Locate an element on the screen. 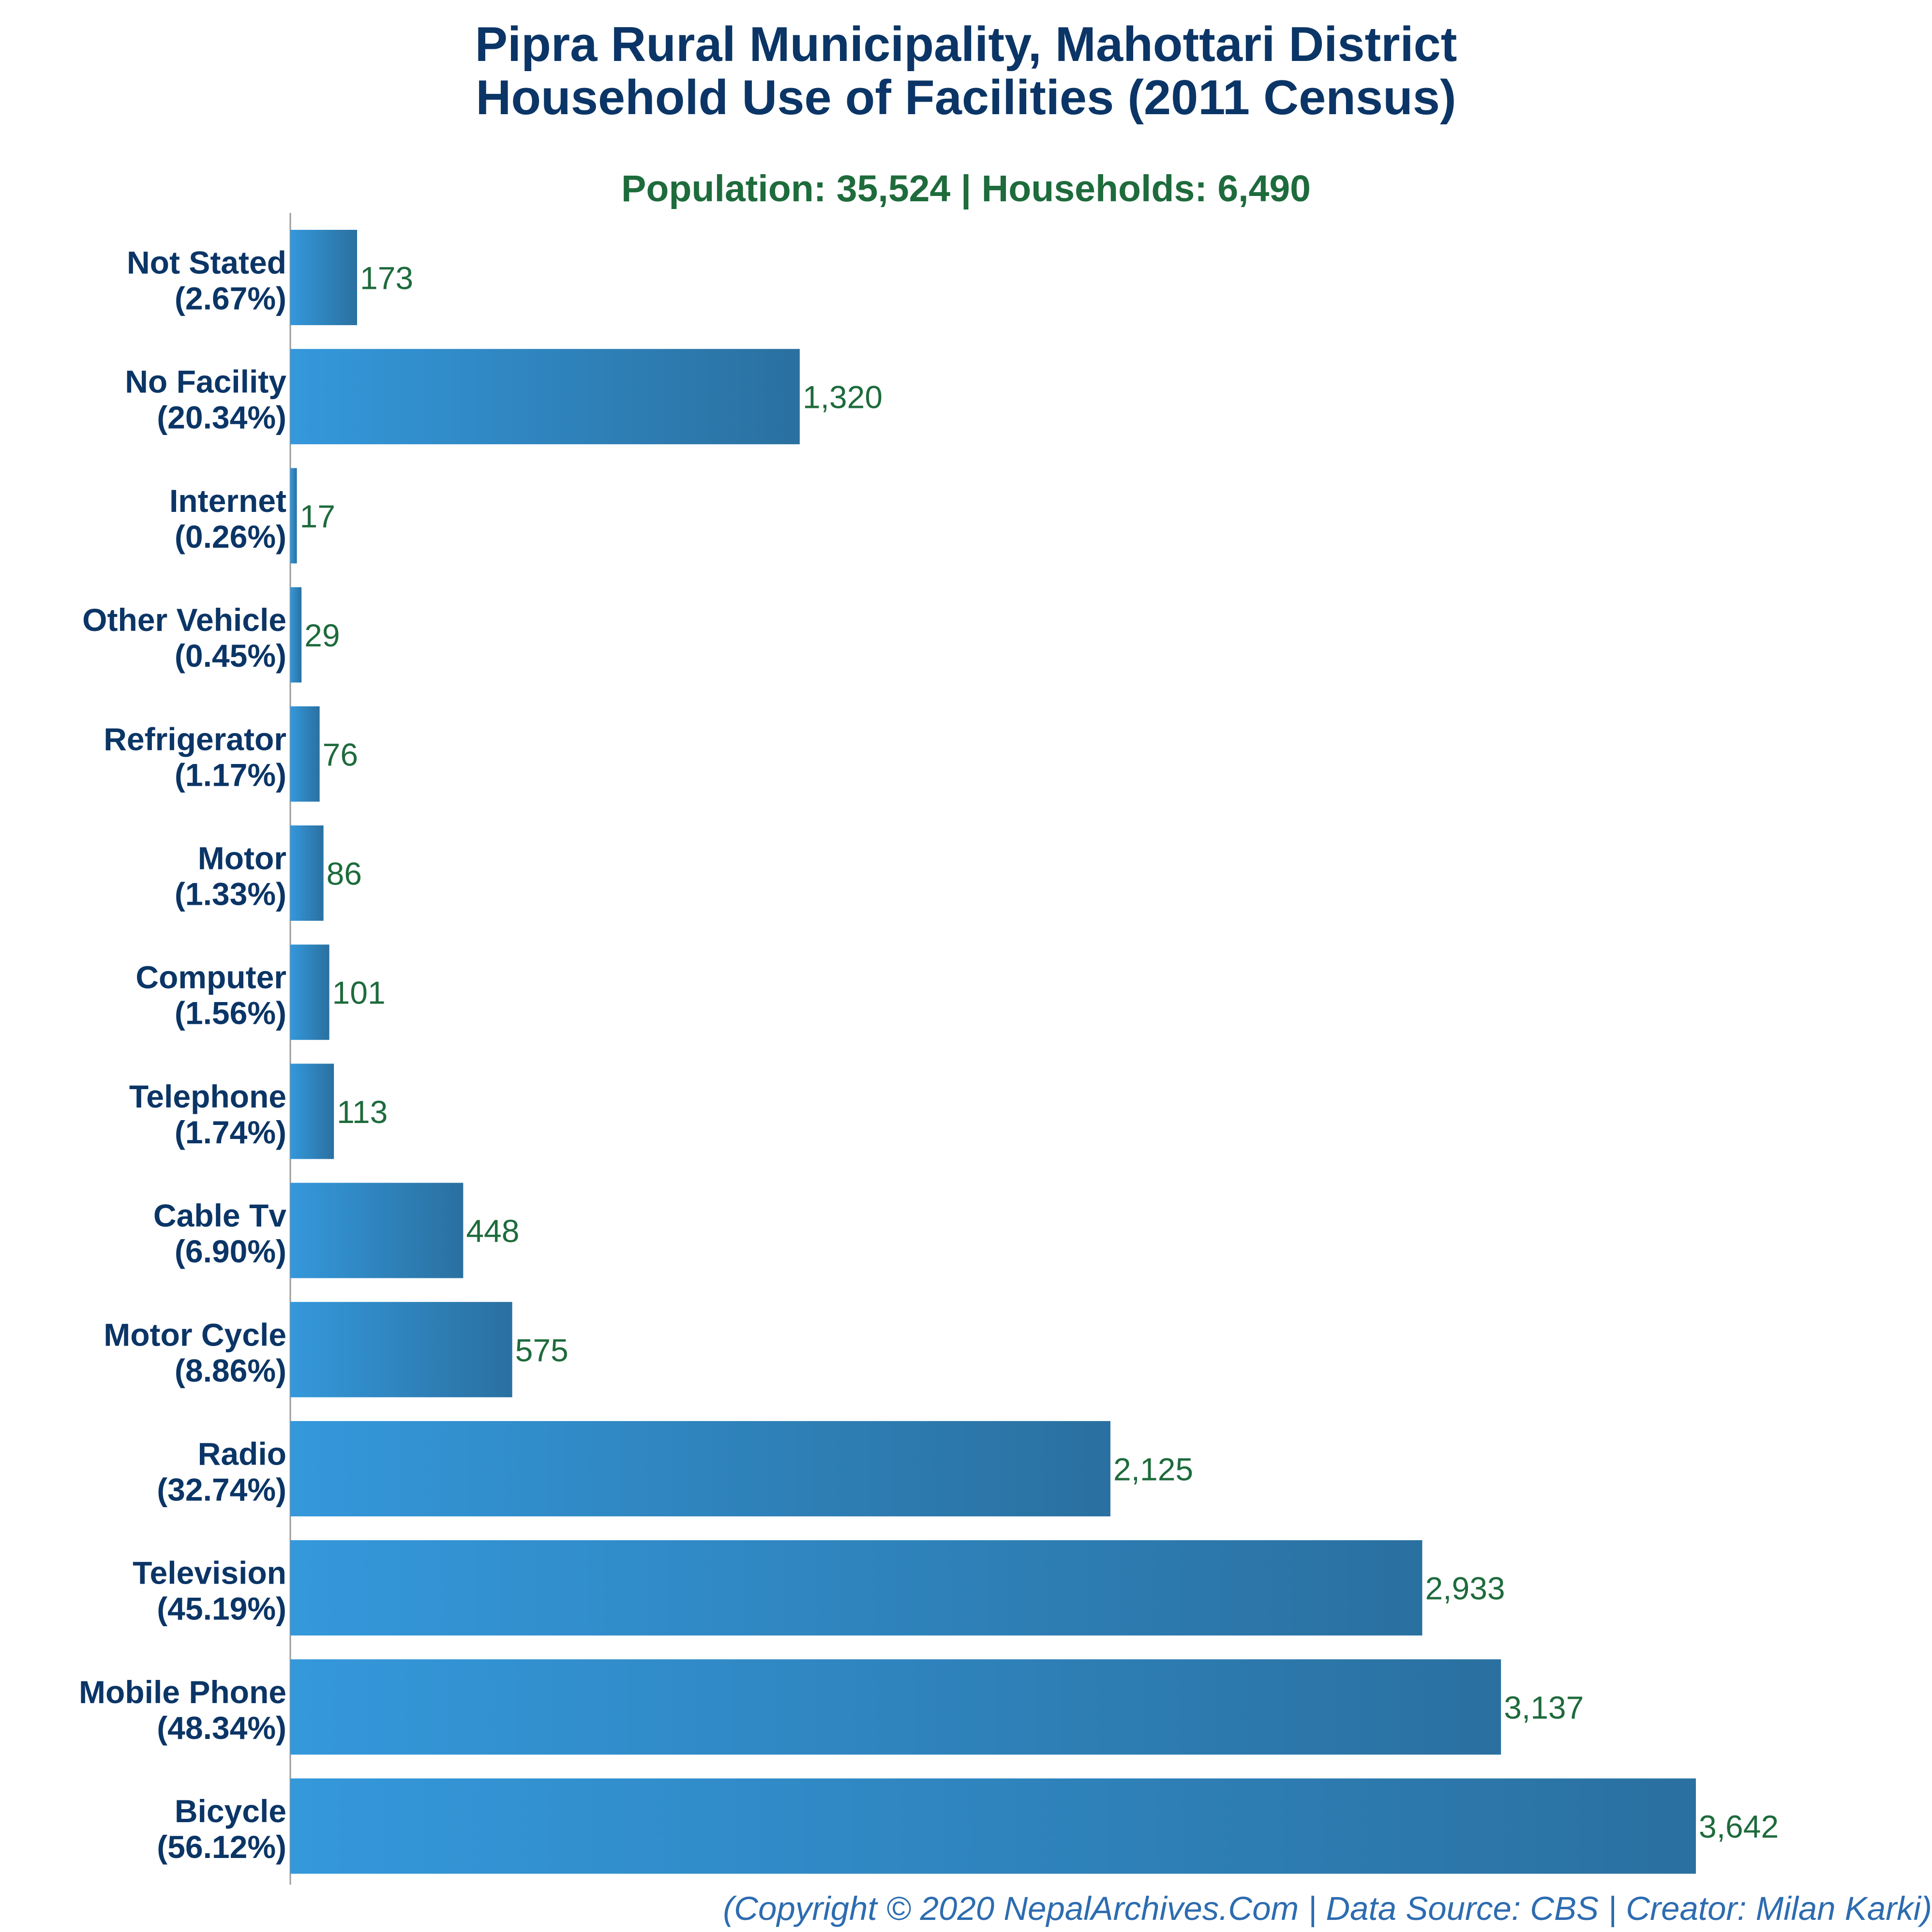 The width and height of the screenshot is (1932, 1932). bar-group: Cable Tv(6.90%) 448 is located at coordinates (336, 1230).